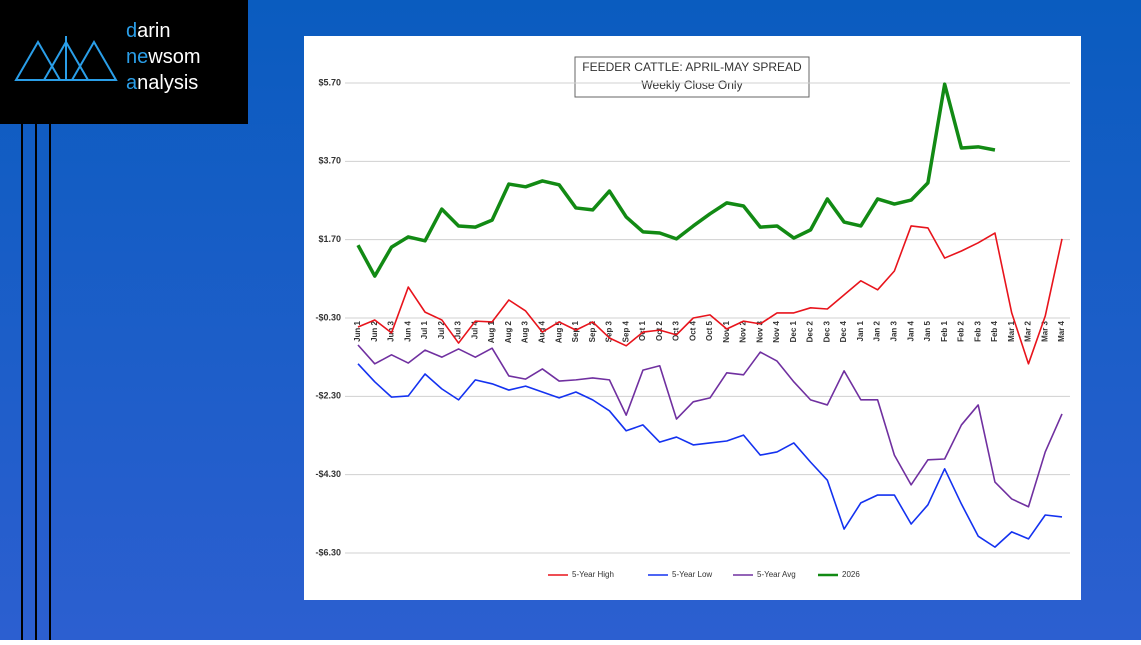 This screenshot has height=645, width=1141. I want to click on logo-word: analysis, so click(162, 83).